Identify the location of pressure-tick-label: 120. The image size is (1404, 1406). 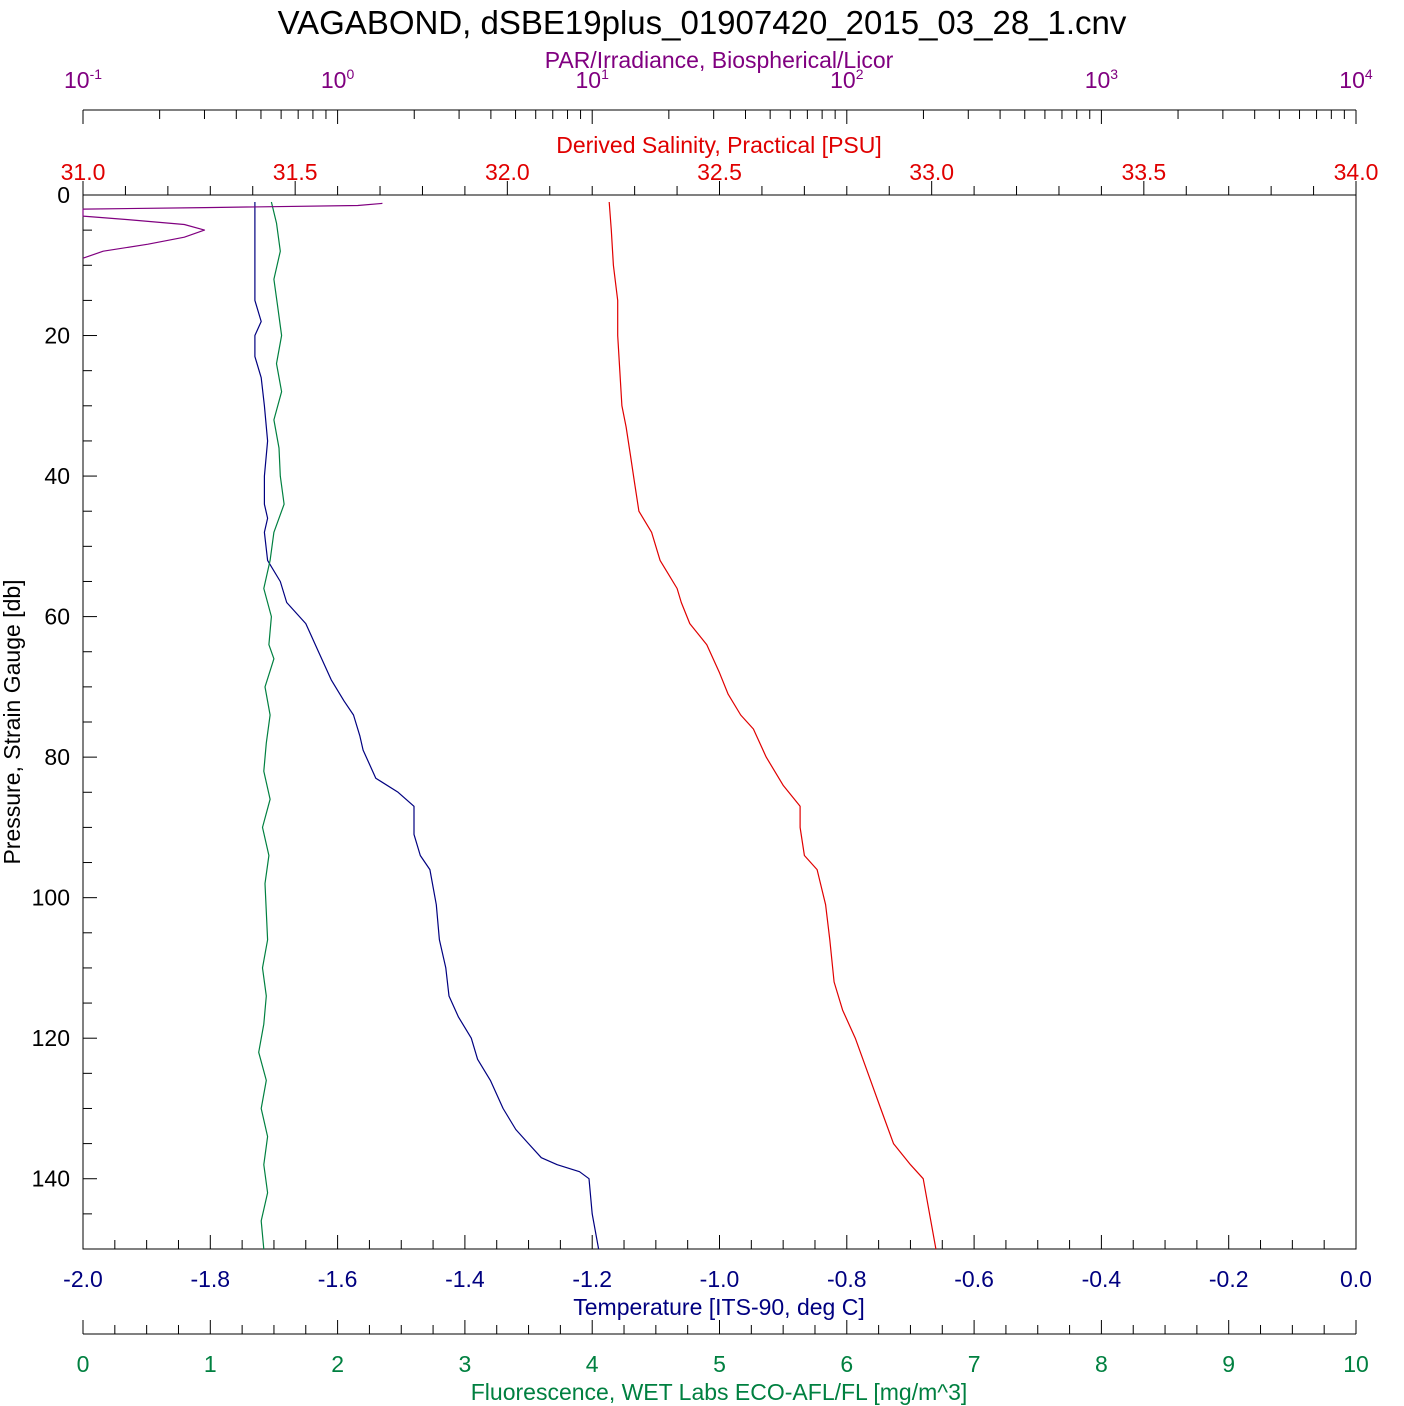
(51, 1038).